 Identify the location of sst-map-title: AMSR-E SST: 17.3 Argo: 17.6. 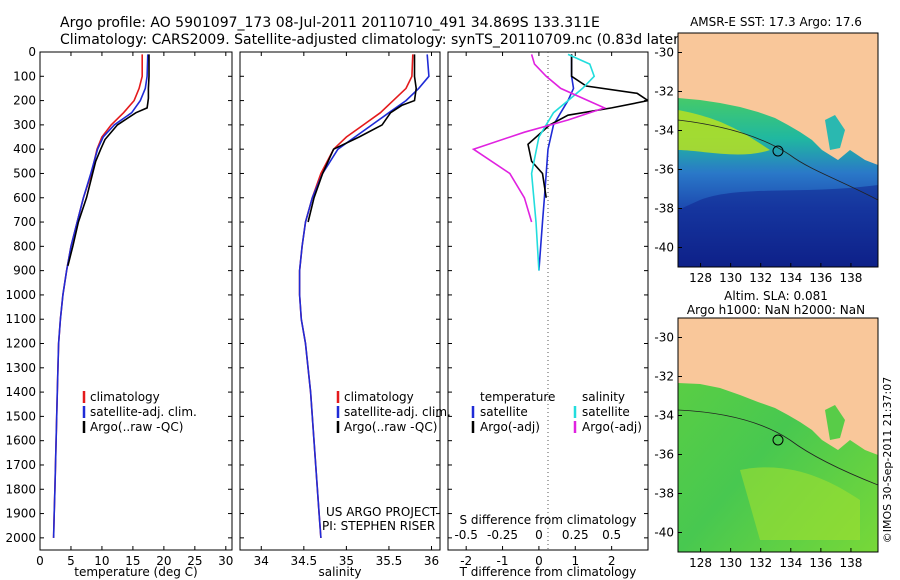
(776, 22).